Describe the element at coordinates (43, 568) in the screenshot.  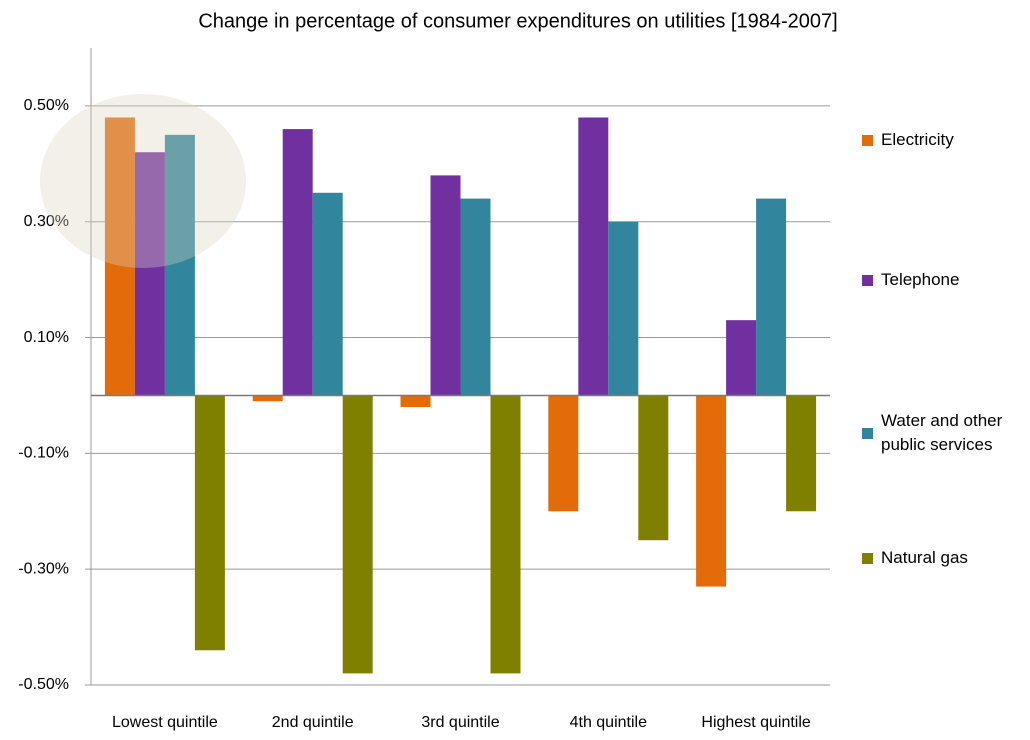
I see `y-tick-label: -0.30%` at that location.